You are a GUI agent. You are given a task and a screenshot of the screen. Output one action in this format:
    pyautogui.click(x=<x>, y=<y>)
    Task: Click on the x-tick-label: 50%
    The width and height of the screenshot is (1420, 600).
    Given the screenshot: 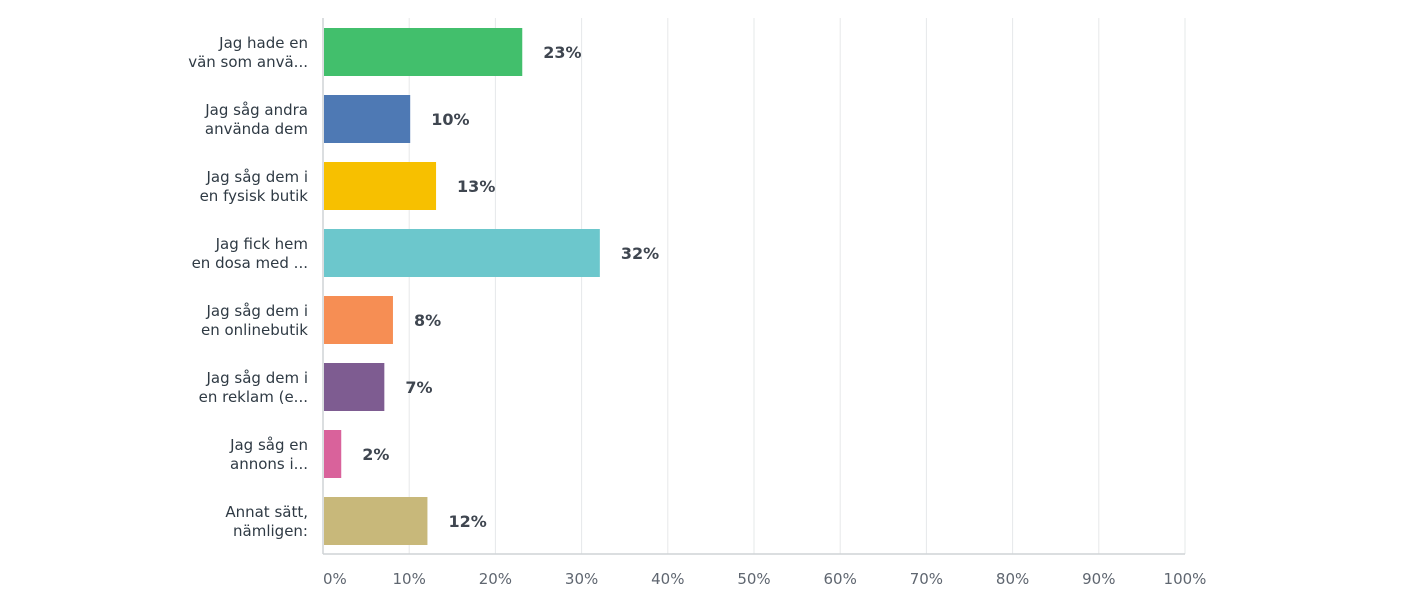 What is the action you would take?
    pyautogui.click(x=753, y=579)
    